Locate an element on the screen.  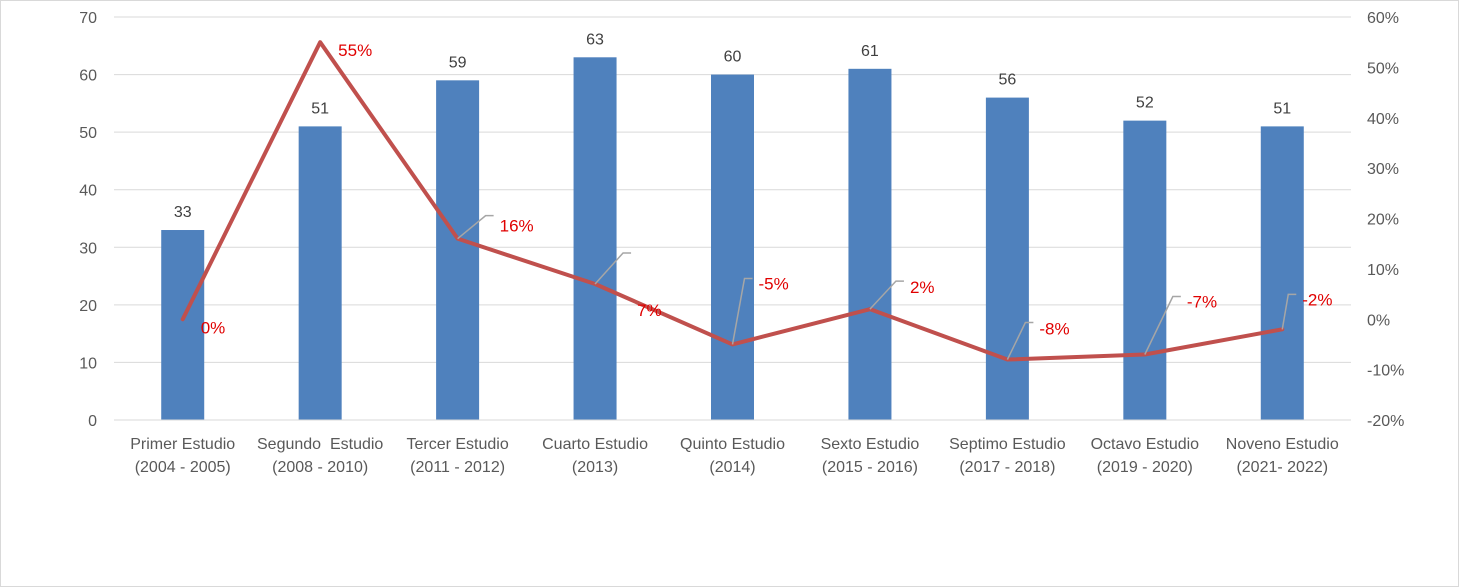
x-axis-category-label: (2014) is located at coordinates (732, 467).